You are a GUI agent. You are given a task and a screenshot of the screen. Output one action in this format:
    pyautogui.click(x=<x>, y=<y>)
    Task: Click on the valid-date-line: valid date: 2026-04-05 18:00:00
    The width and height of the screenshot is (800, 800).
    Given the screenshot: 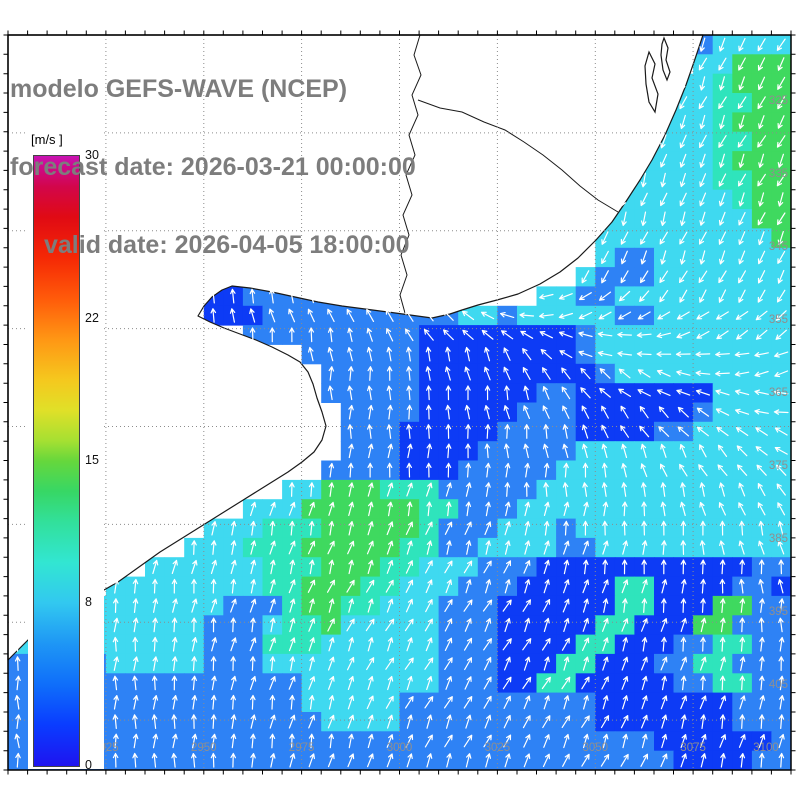 What is the action you would take?
    pyautogui.click(x=227, y=245)
    